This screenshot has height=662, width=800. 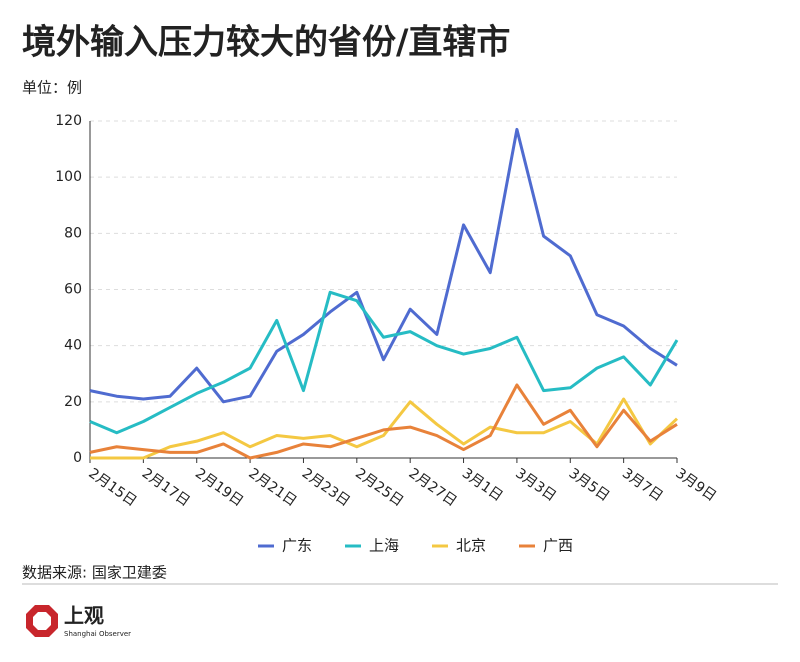 I want to click on x-tick-label: 3月3日, so click(x=535, y=484).